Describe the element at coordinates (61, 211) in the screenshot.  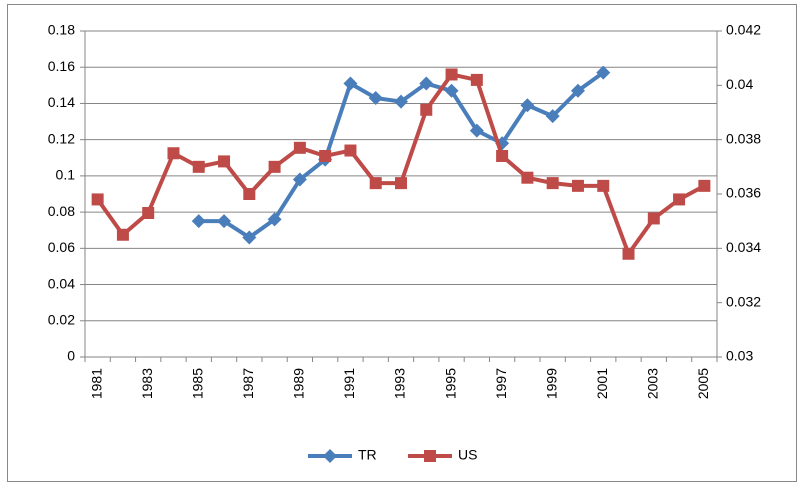
I see `y-tick-label: 0.08` at that location.